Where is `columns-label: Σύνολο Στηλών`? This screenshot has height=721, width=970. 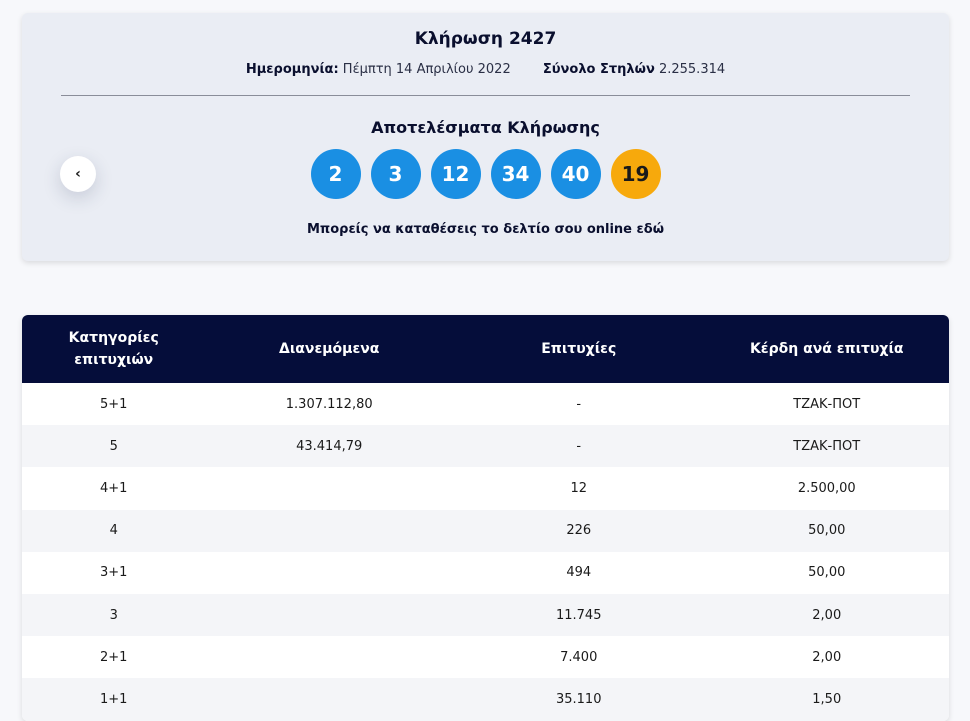 columns-label: Σύνολο Στηλών is located at coordinates (598, 69).